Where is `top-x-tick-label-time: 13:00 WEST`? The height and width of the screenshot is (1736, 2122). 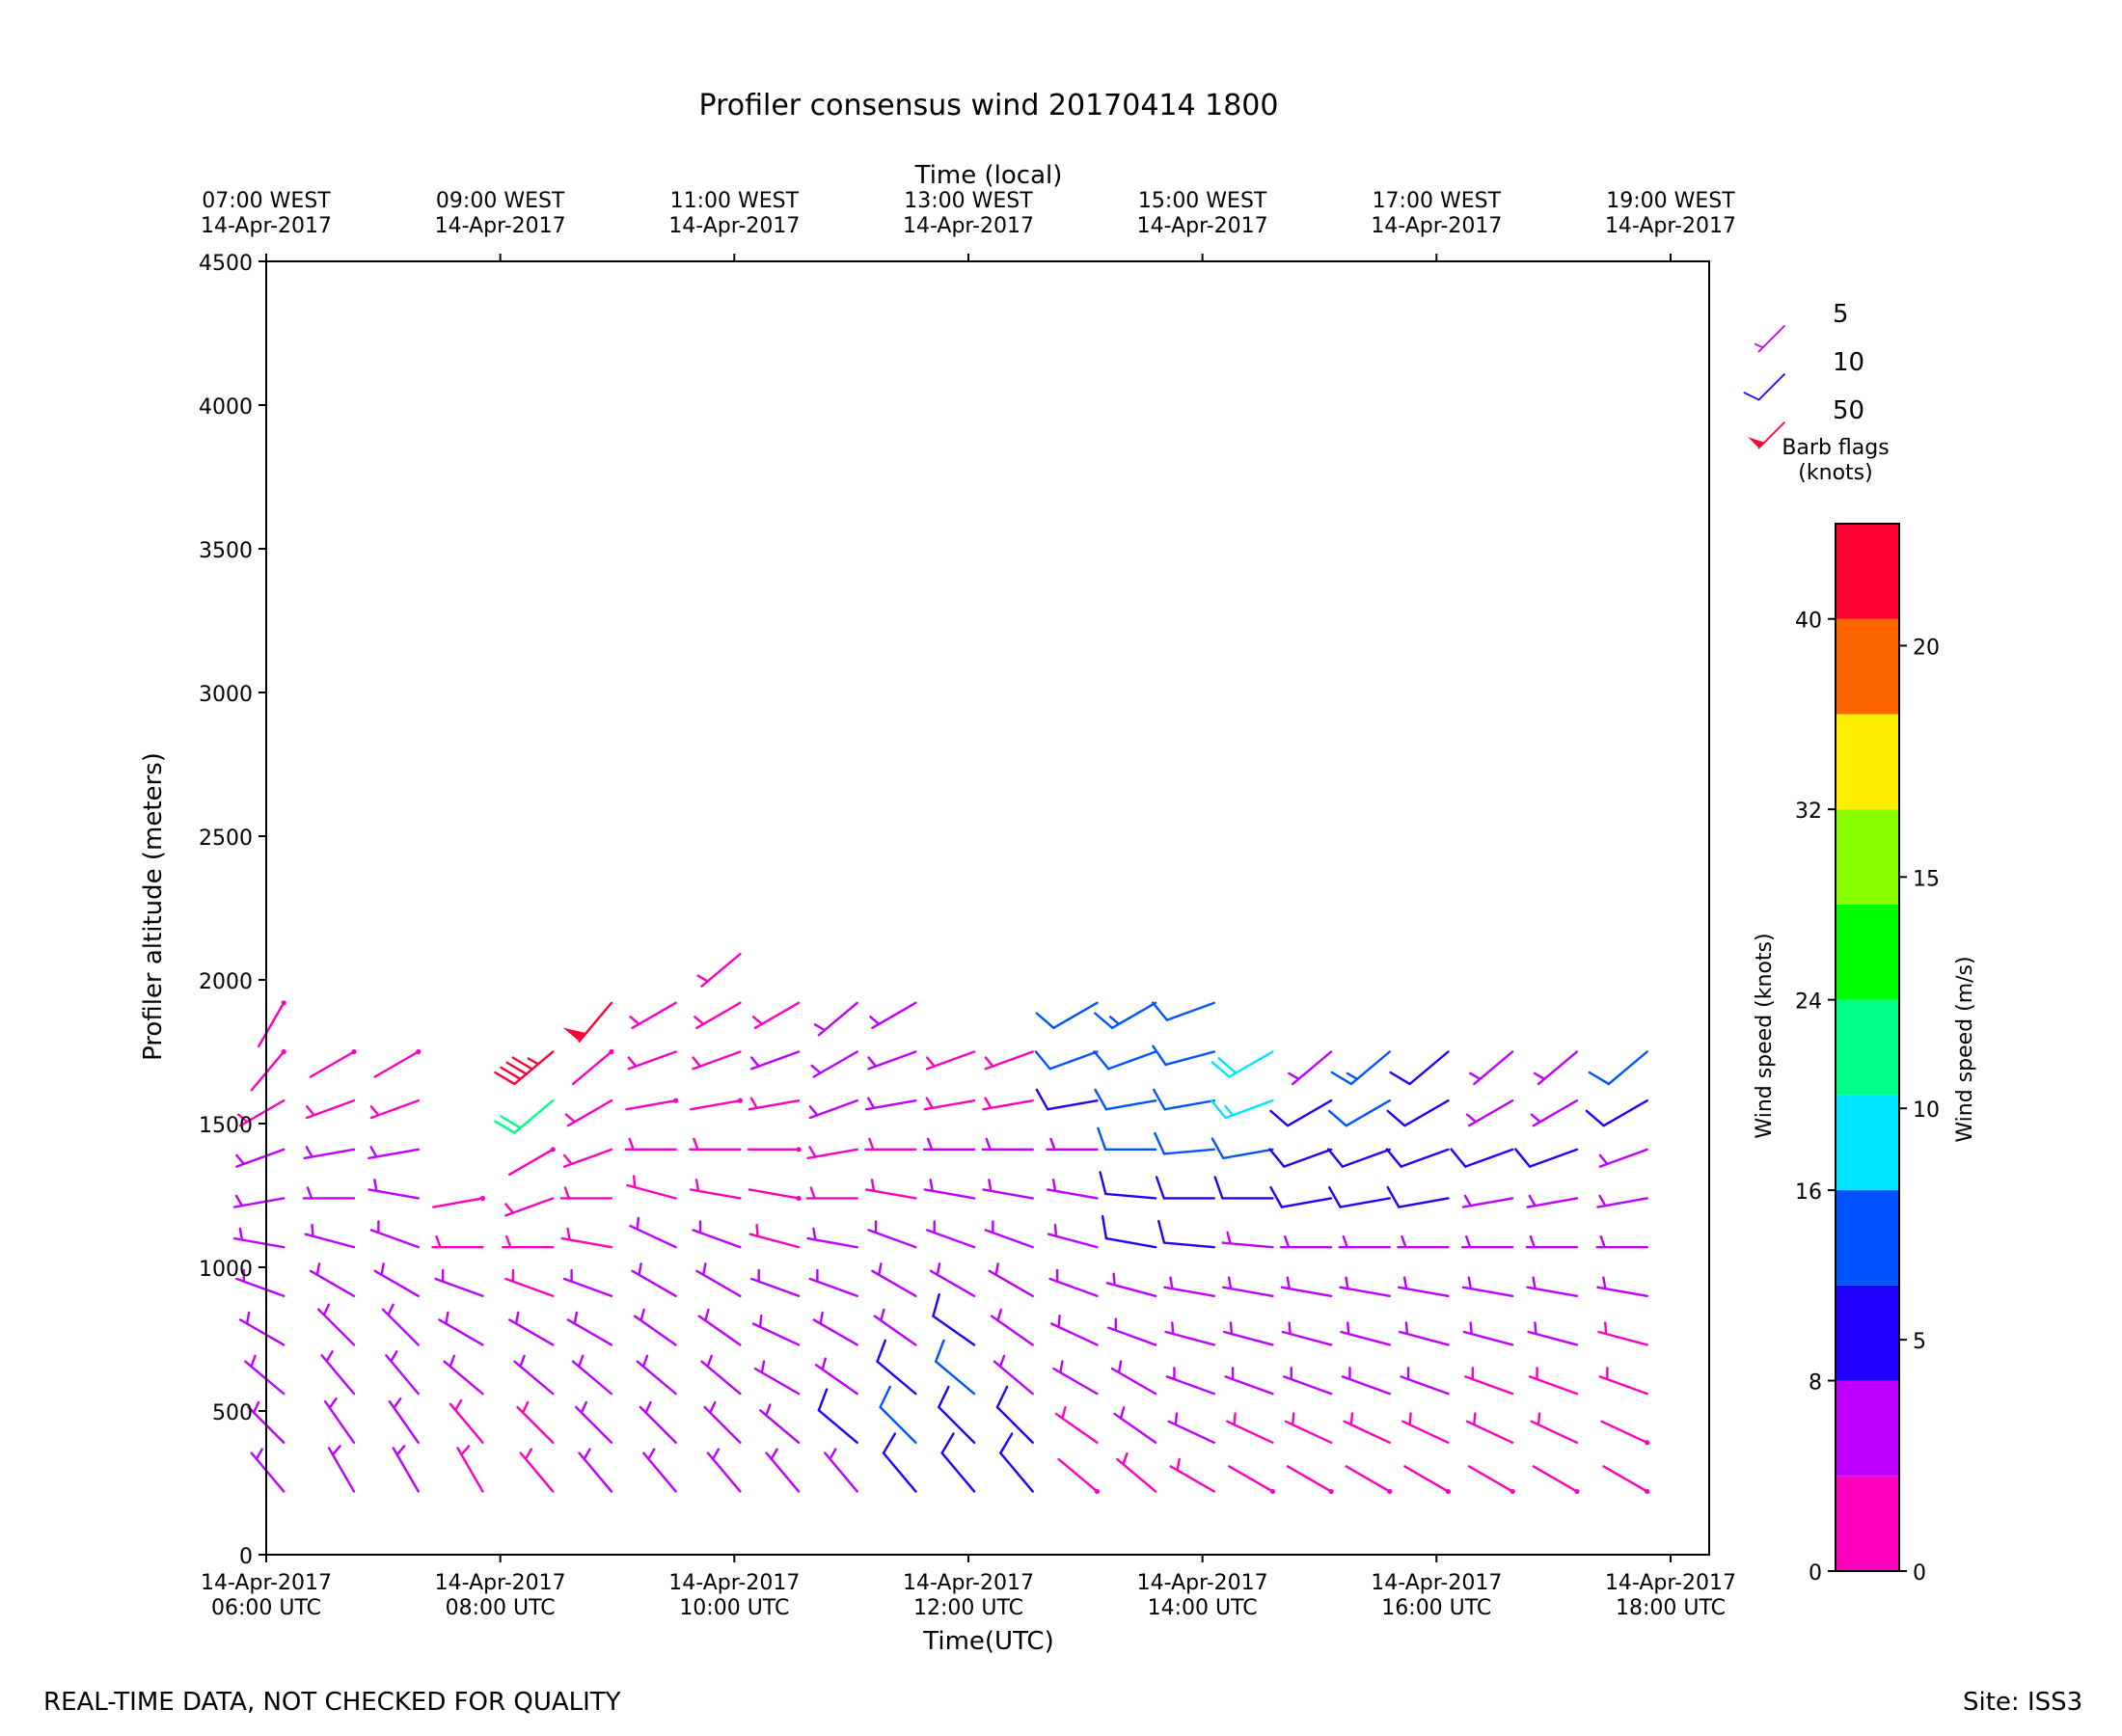
top-x-tick-label-time: 13:00 WEST is located at coordinates (969, 201).